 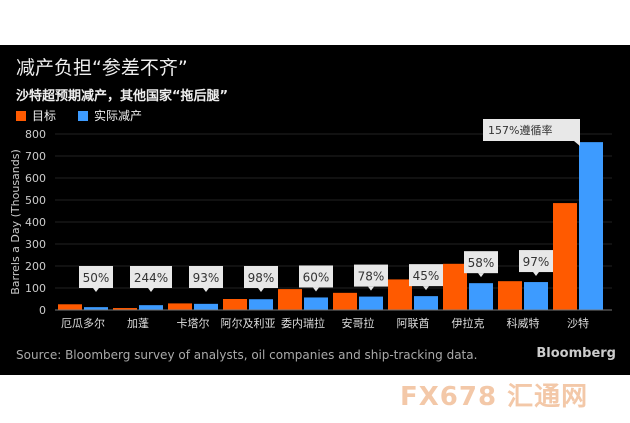 I want to click on annotation-label: 60%, so click(x=316, y=277).